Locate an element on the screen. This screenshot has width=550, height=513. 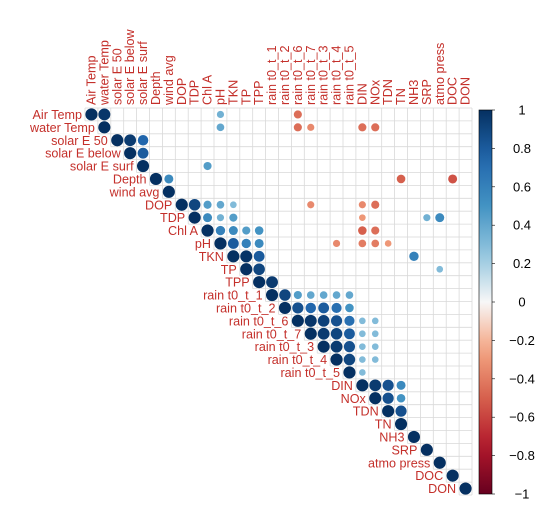
colorbar-tick-label: 0.2 is located at coordinates (522, 263).